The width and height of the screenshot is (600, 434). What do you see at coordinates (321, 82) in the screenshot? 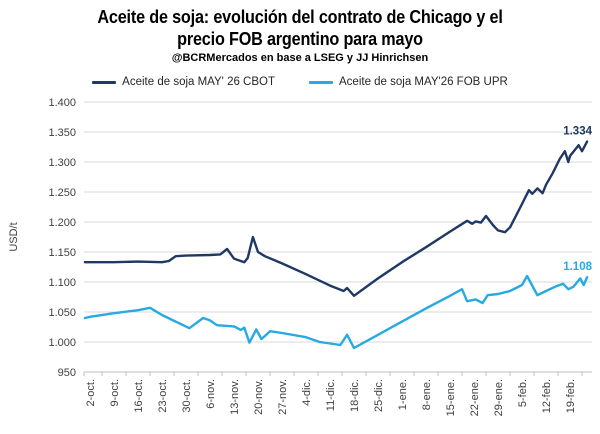
I see `legend-line-swatch-fob` at bounding box center [321, 82].